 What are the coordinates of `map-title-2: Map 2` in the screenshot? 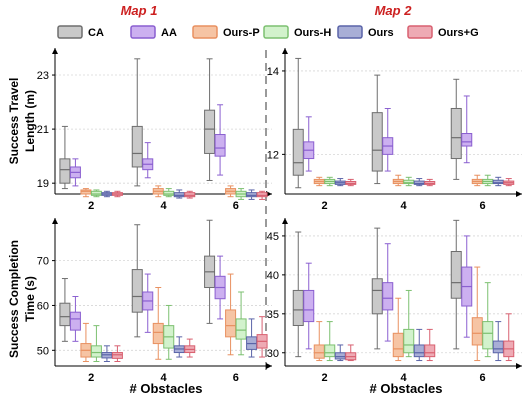 It's located at (394, 10).